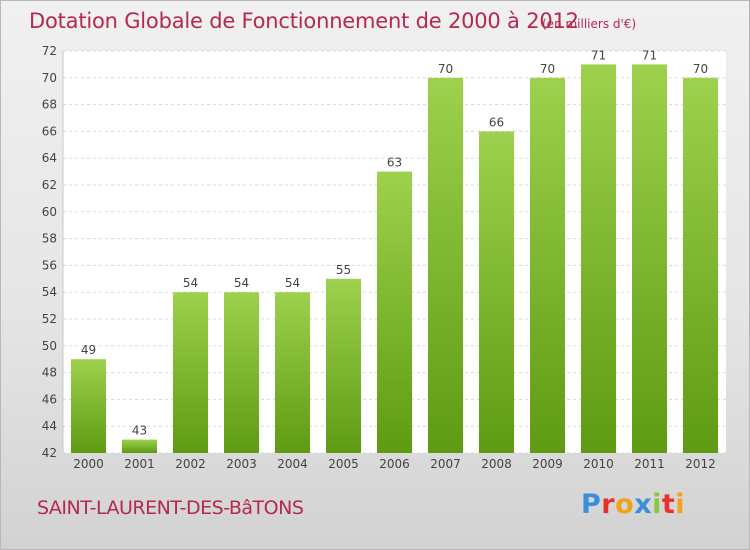 The image size is (750, 550). What do you see at coordinates (547, 69) in the screenshot?
I see `data-label-2009: 70` at bounding box center [547, 69].